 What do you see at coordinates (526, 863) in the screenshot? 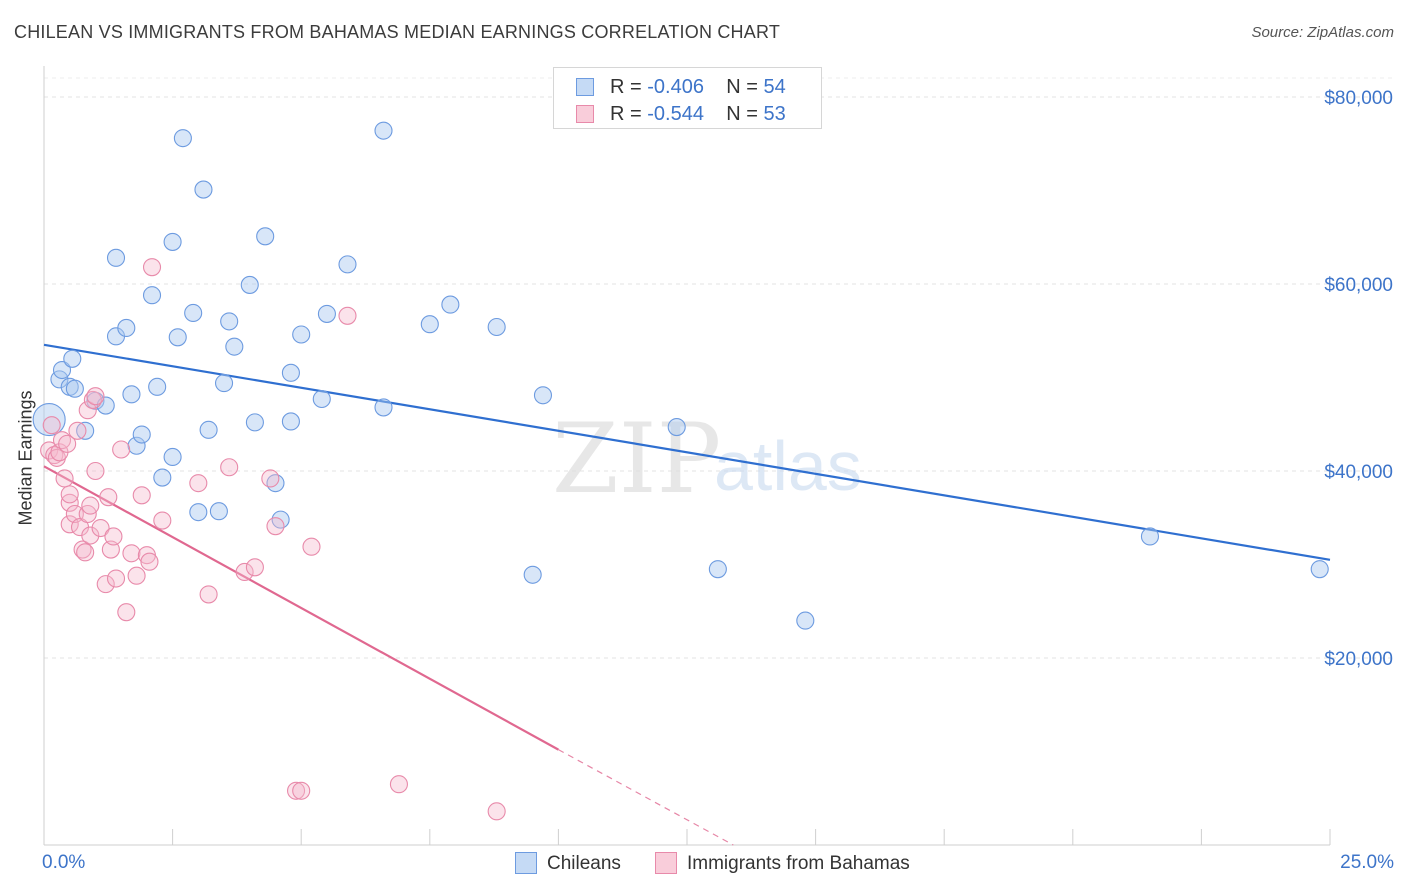
I see `bottom-legend-swatch-chileans` at bounding box center [526, 863].